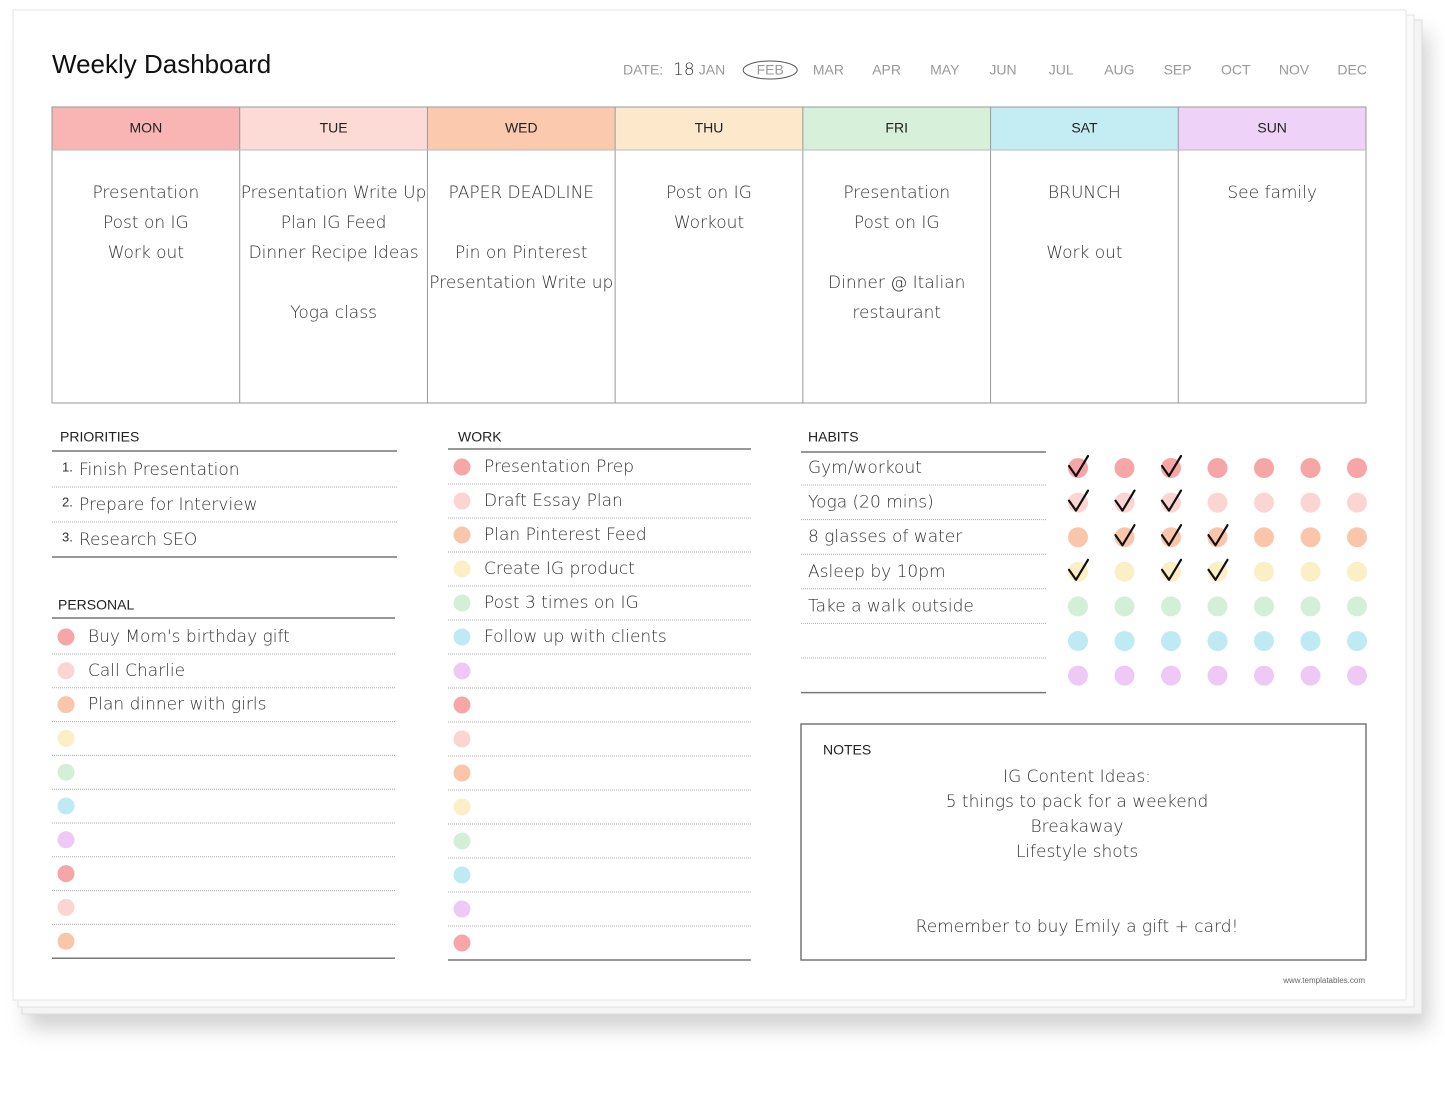 Image resolution: width=1445 pixels, height=1101 pixels. I want to click on month: DEC, so click(1352, 70).